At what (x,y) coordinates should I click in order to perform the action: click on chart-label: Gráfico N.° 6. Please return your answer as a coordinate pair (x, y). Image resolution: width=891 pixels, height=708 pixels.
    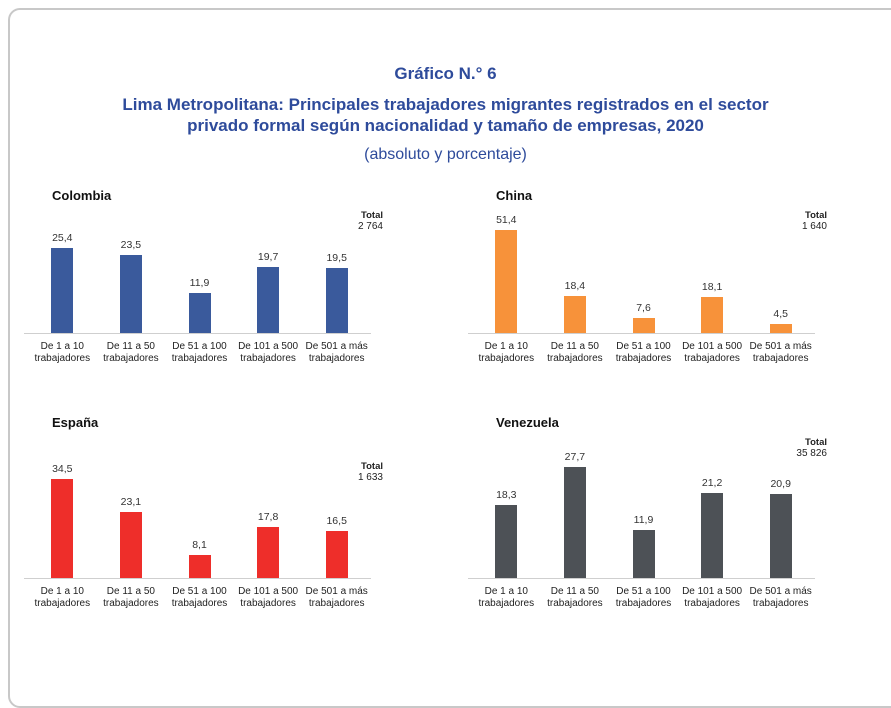
    Looking at the image, I should click on (445, 73).